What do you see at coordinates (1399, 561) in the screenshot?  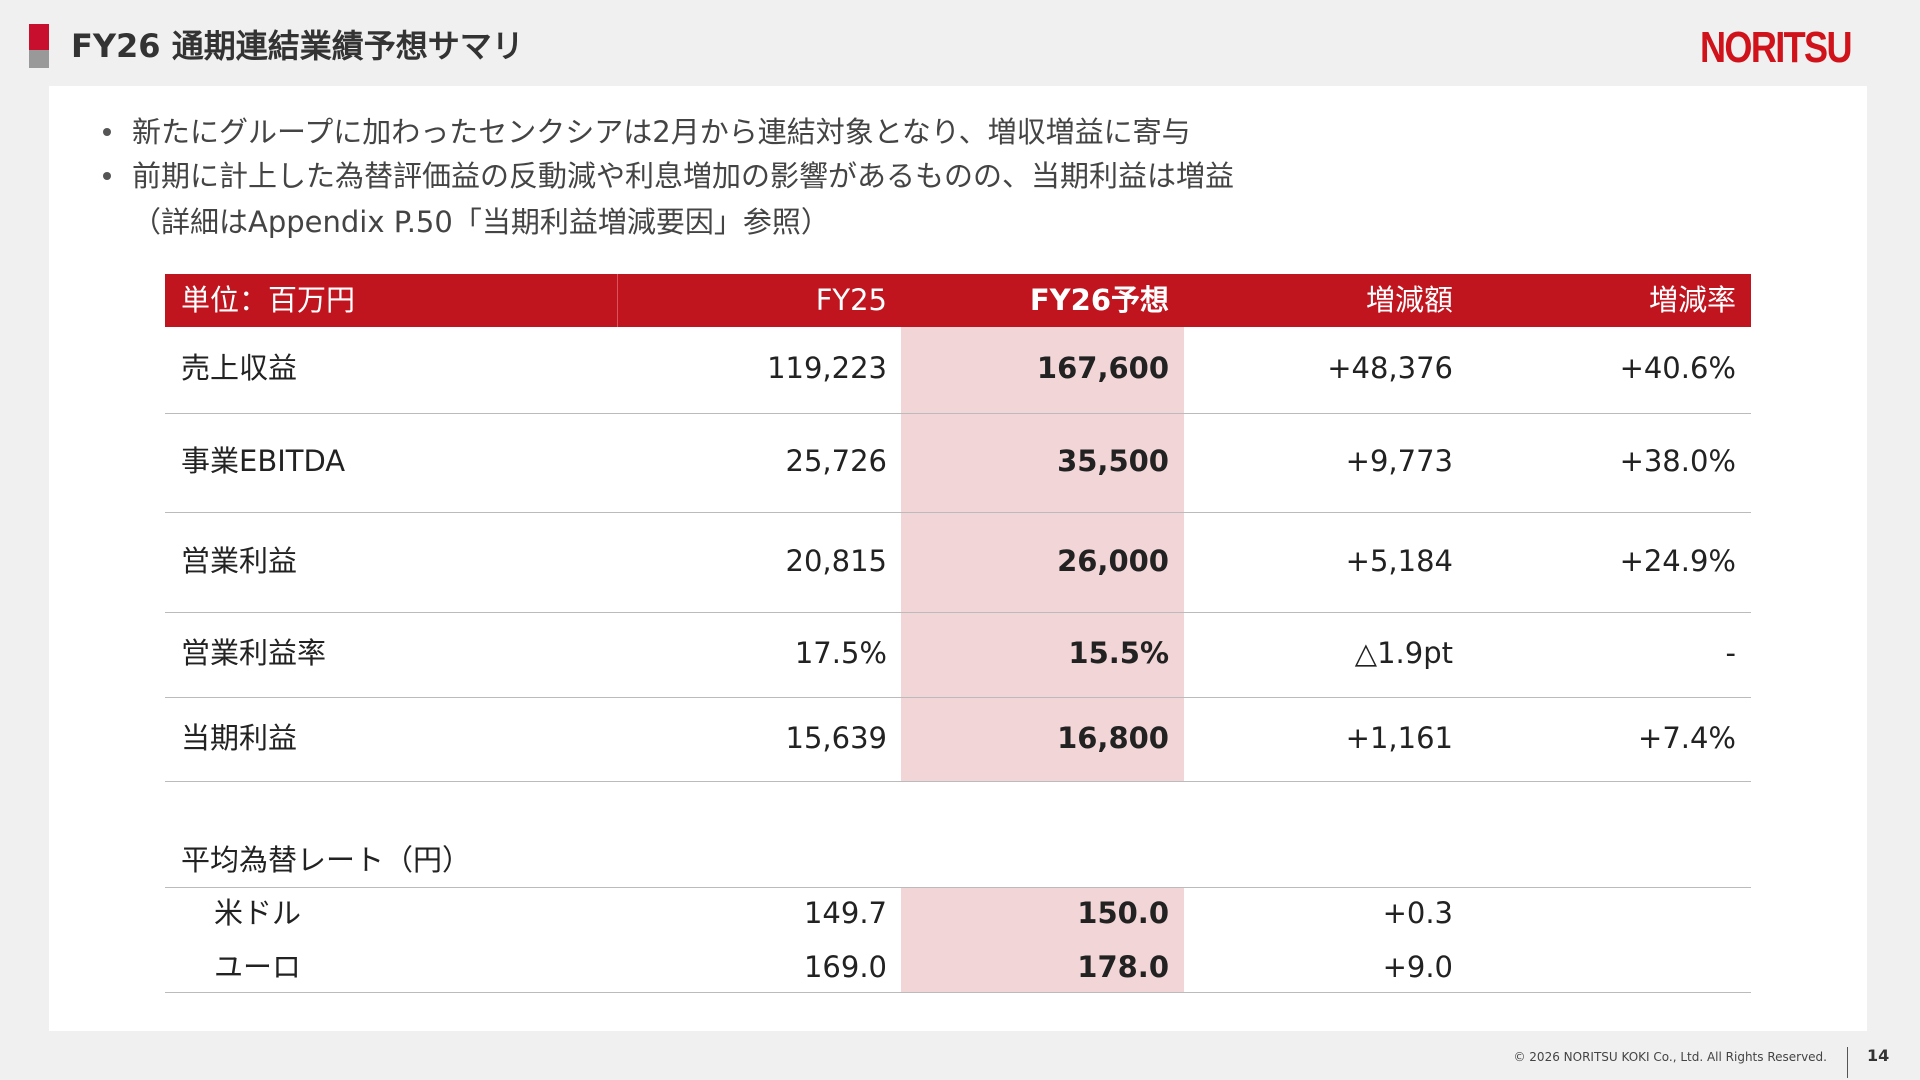 I see `table-cell: +5,184` at bounding box center [1399, 561].